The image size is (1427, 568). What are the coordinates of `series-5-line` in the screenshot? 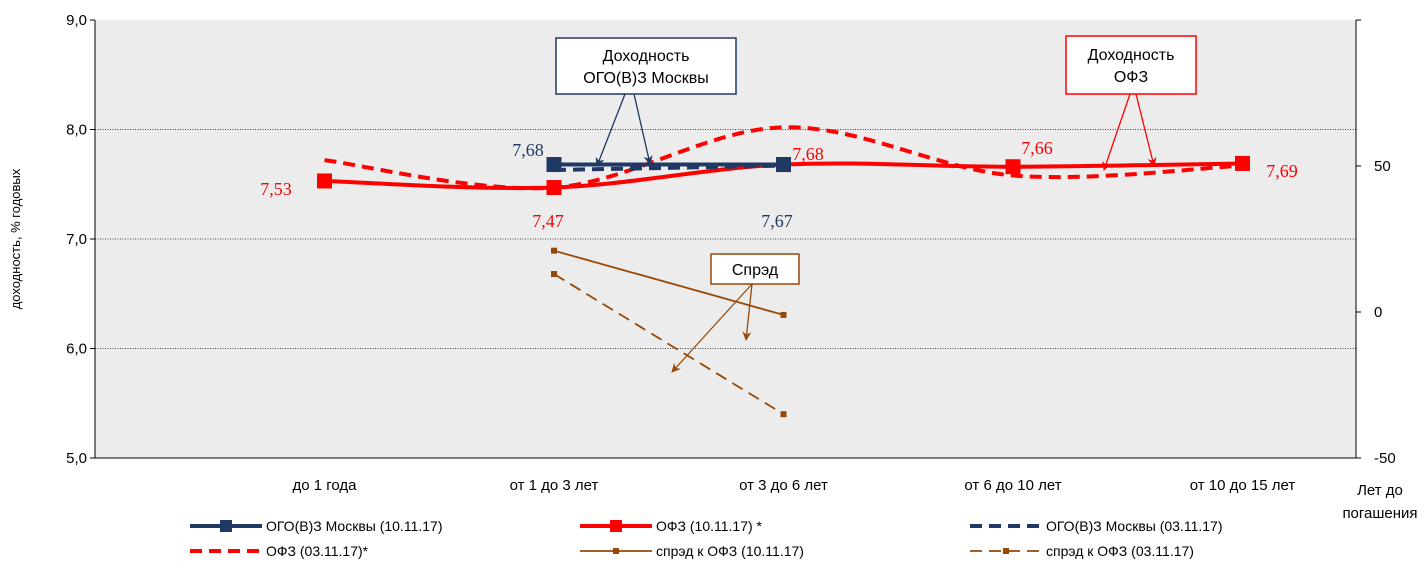 It's located at (668, 344).